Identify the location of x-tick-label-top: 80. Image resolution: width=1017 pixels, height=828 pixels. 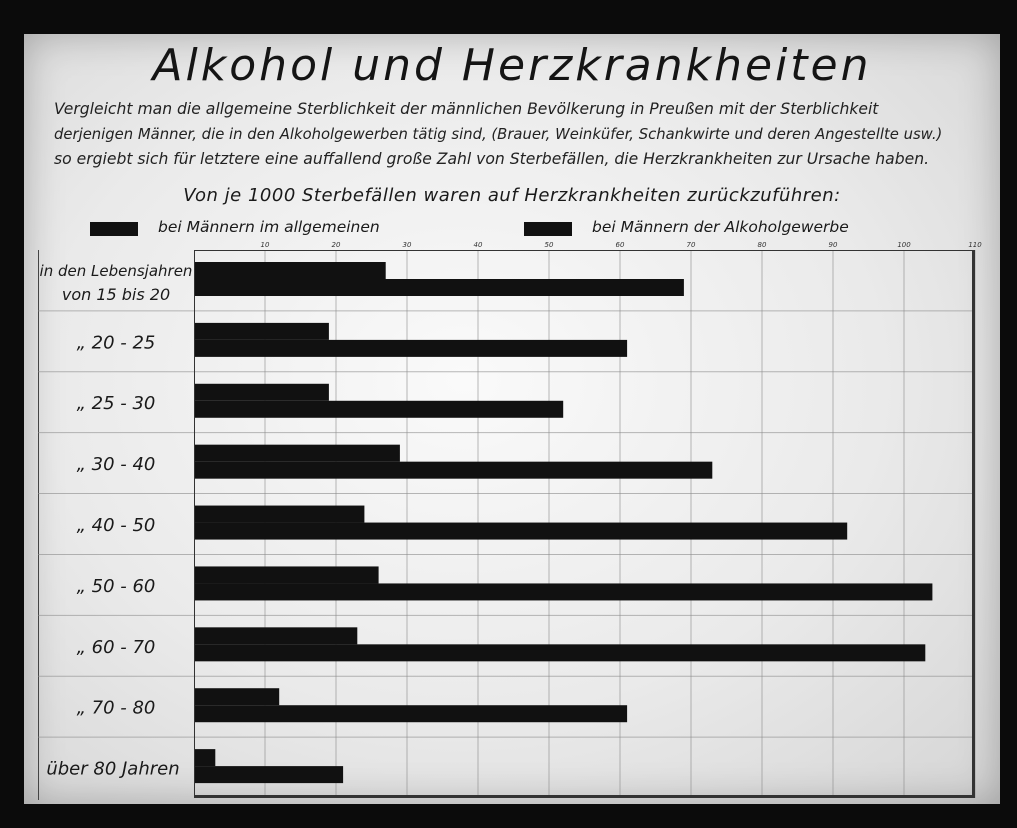
(762, 245).